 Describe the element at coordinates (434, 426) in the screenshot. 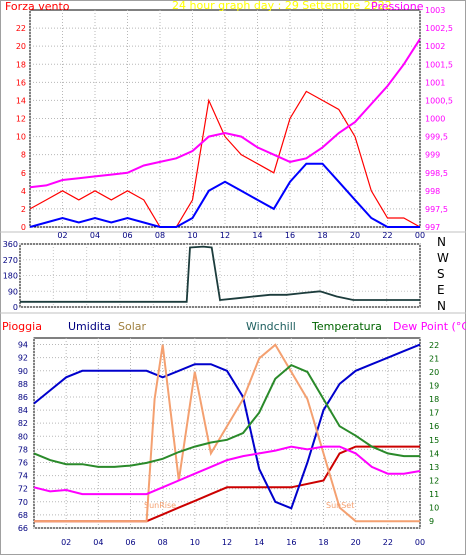

I see `y-tick-label-right: 16` at that location.